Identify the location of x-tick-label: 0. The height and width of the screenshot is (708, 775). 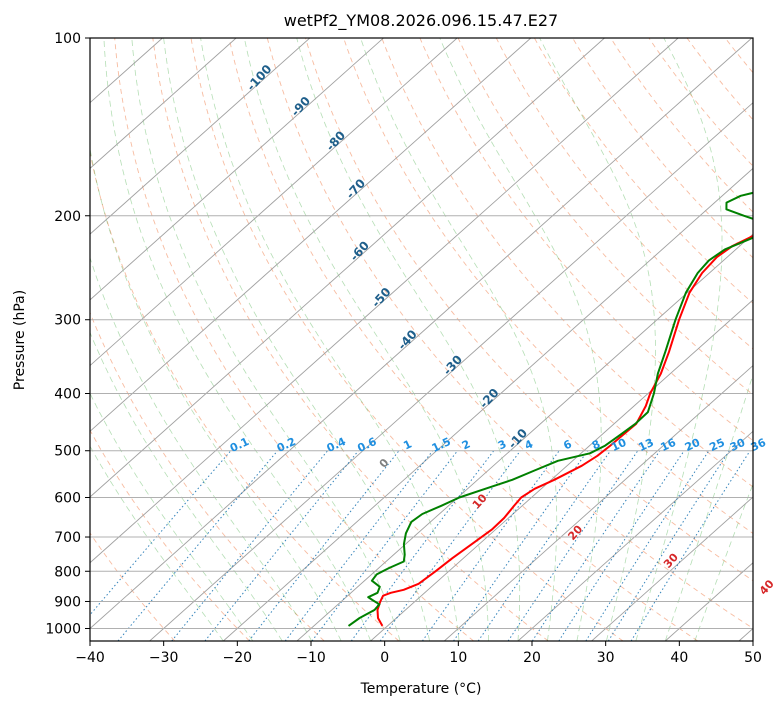
(384, 658).